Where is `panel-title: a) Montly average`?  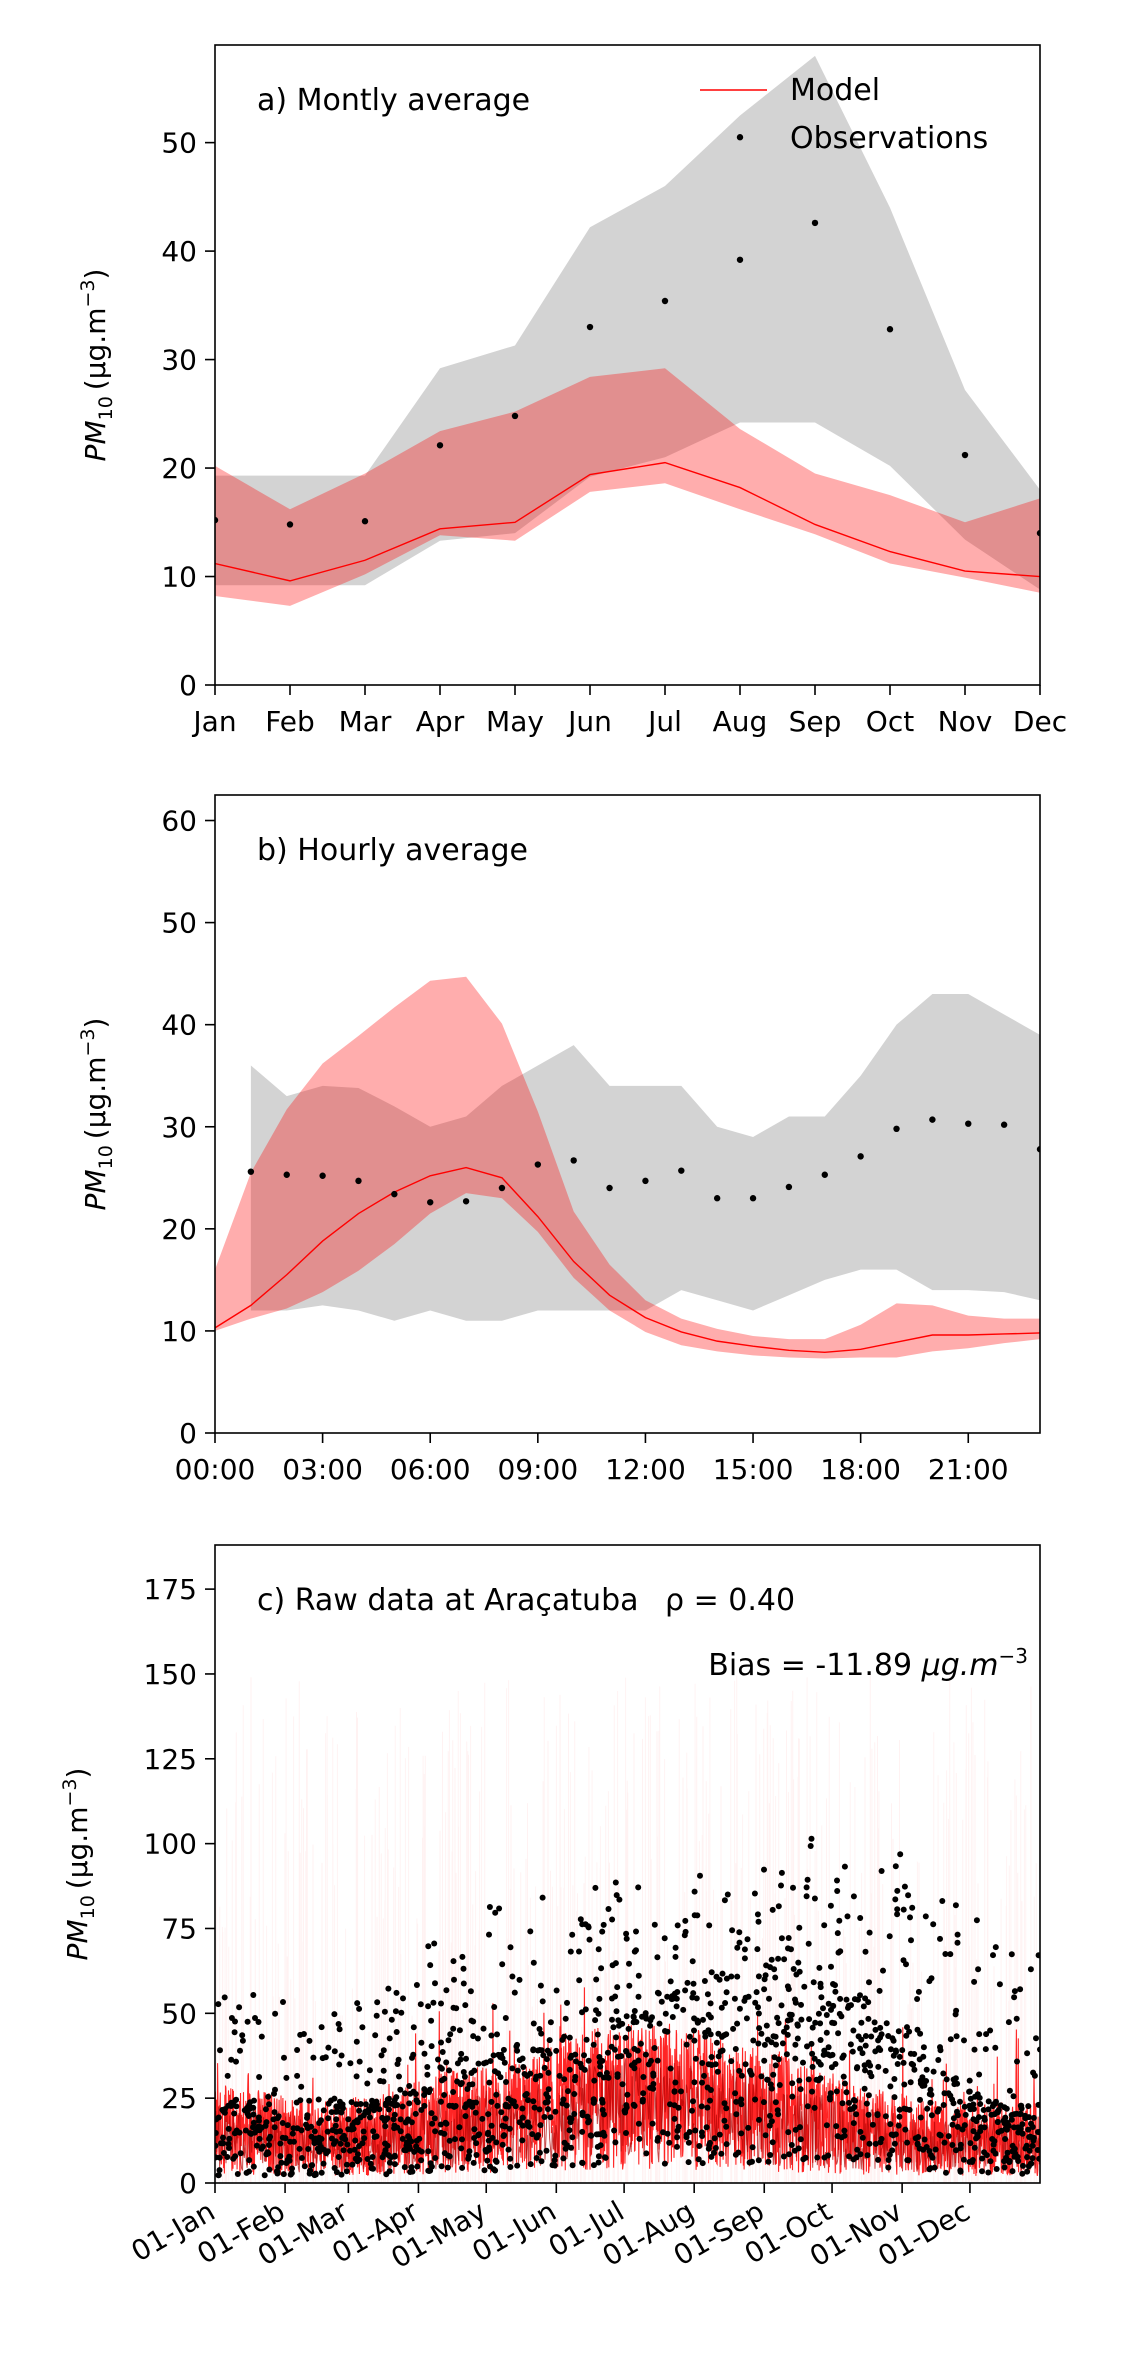
panel-title: a) Montly average is located at coordinates (393, 100).